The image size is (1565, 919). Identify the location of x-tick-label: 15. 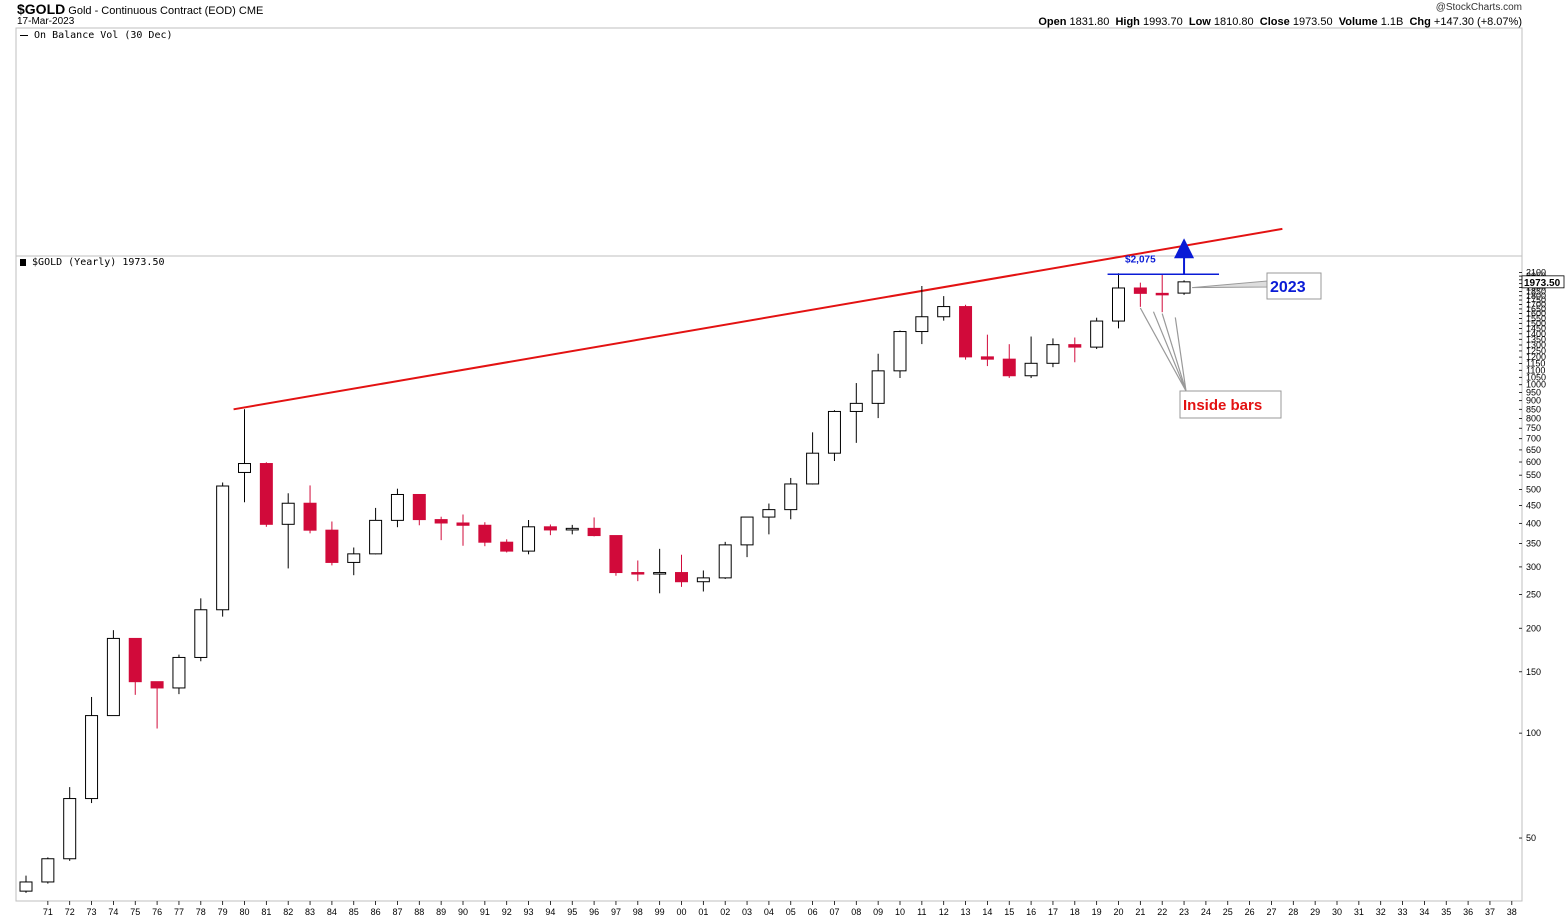
(1009, 912).